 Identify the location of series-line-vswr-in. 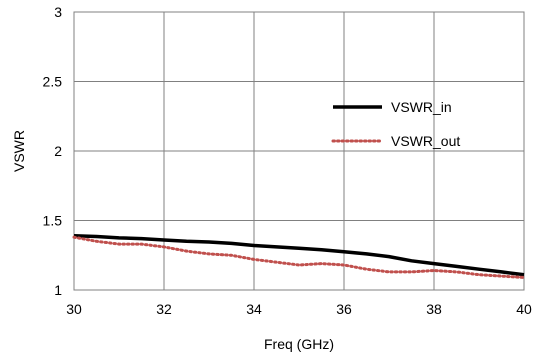
(299, 255).